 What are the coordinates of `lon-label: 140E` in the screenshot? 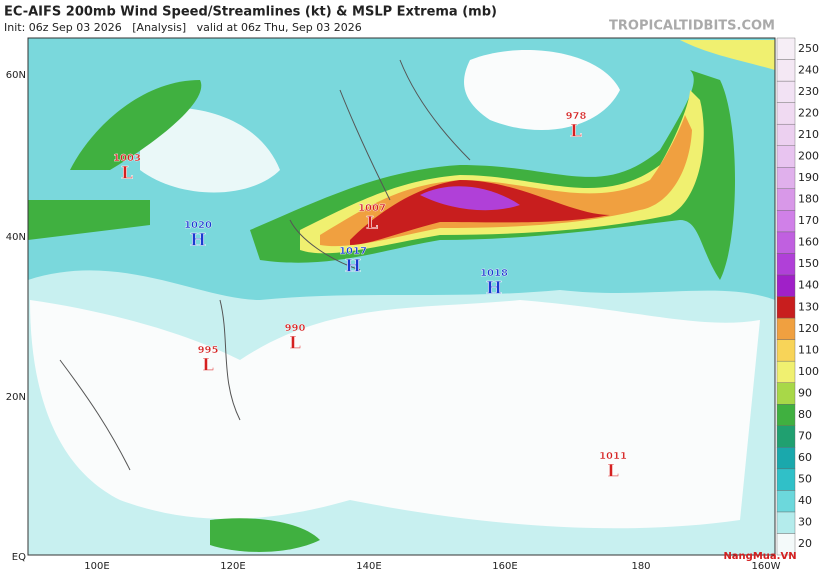 It's located at (368, 566).